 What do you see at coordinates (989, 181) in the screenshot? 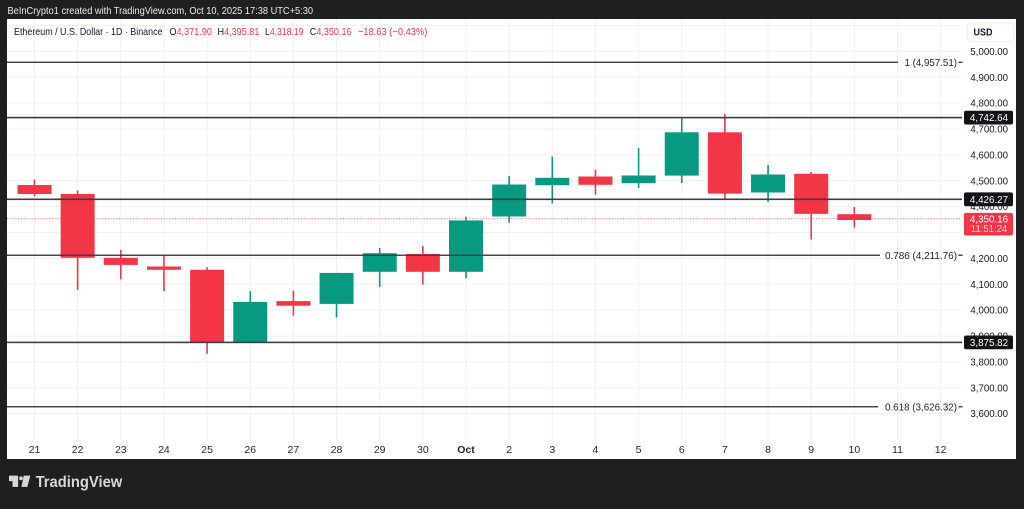
I see `svg-text: 4,500.00` at bounding box center [989, 181].